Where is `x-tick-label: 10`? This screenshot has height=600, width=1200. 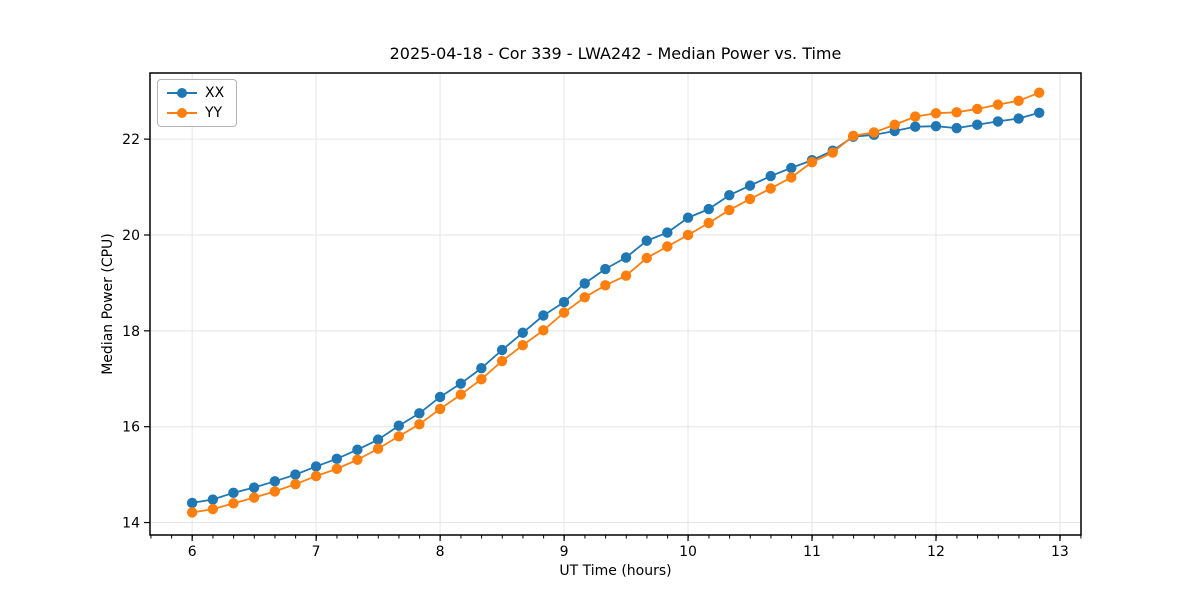 x-tick-label: 10 is located at coordinates (688, 552).